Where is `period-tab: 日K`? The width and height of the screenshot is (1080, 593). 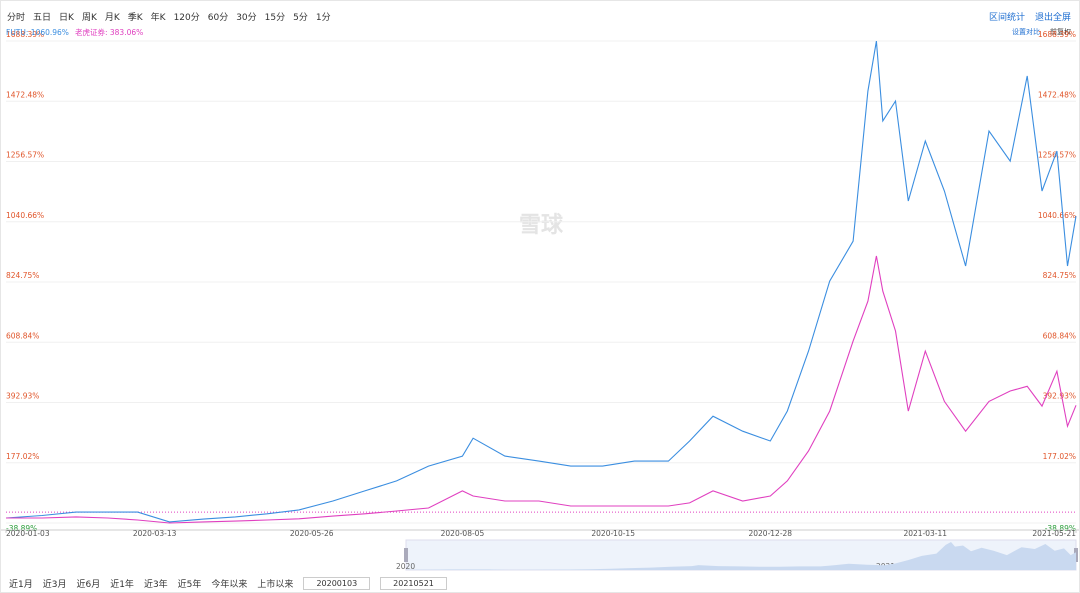
period-tab: 日K is located at coordinates (66, 18).